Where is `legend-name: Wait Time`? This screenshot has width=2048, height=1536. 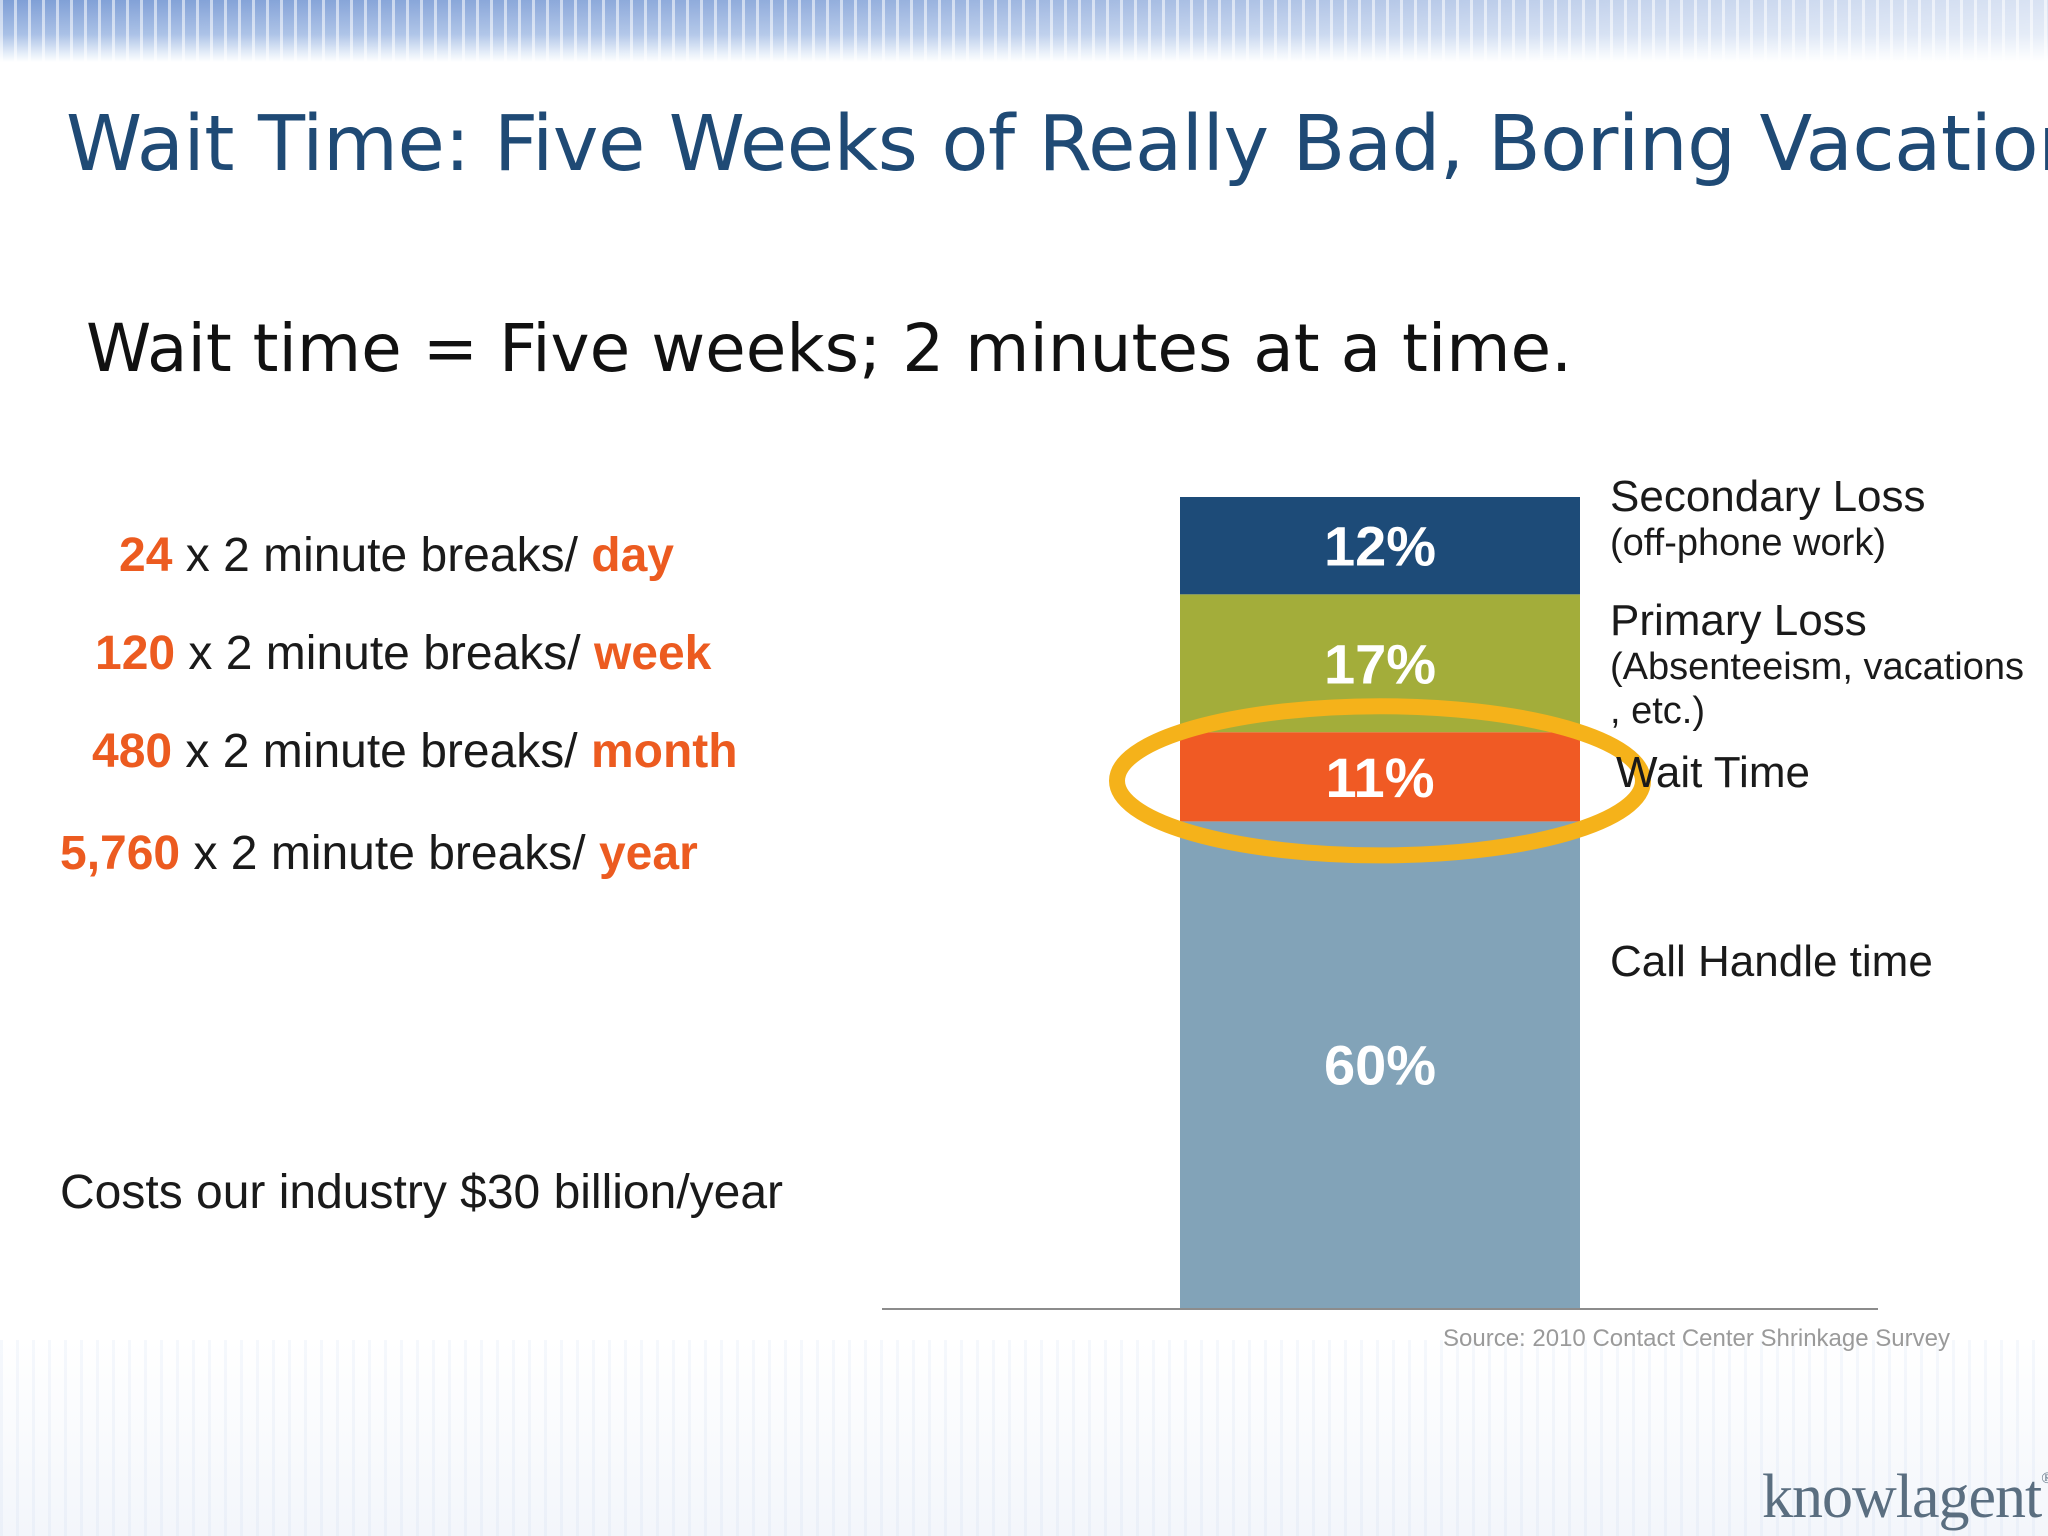
legend-name: Wait Time is located at coordinates (1713, 772).